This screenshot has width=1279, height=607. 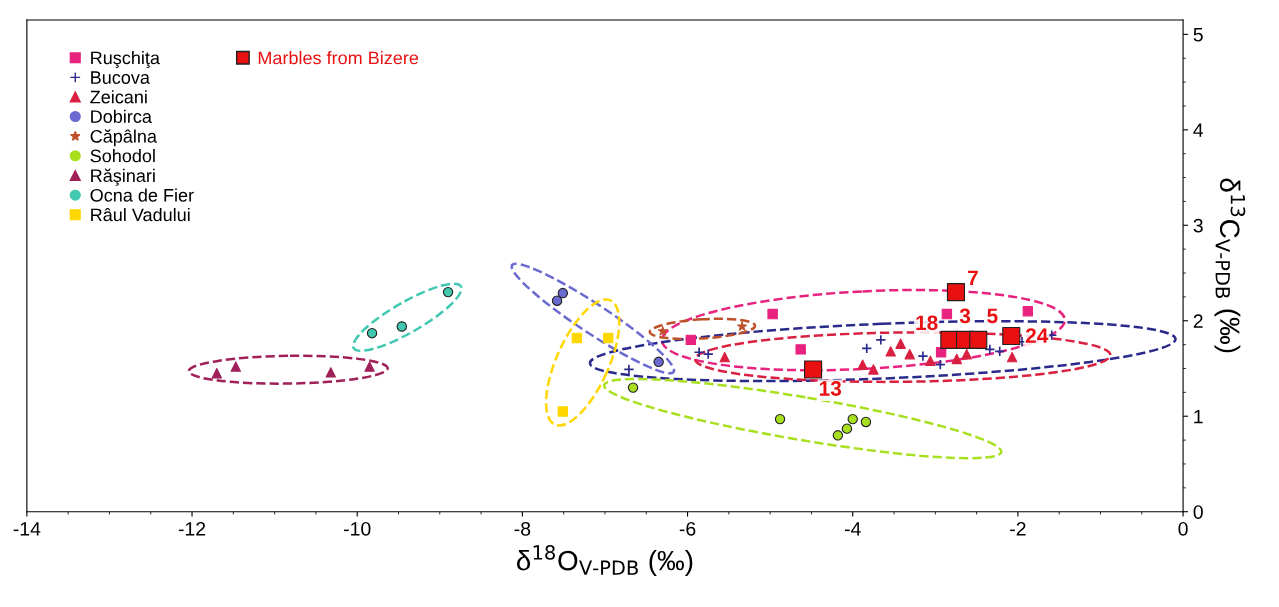 I want to click on y-tick-label: 3, so click(x=1198, y=225).